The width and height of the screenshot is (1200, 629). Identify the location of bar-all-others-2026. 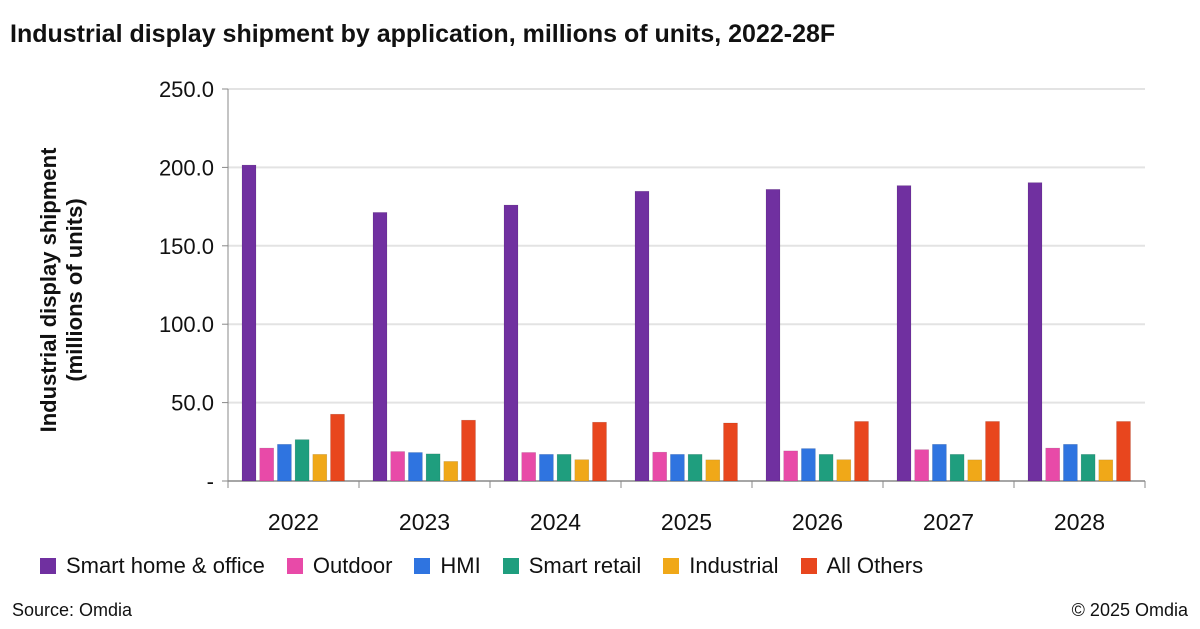
(861, 451).